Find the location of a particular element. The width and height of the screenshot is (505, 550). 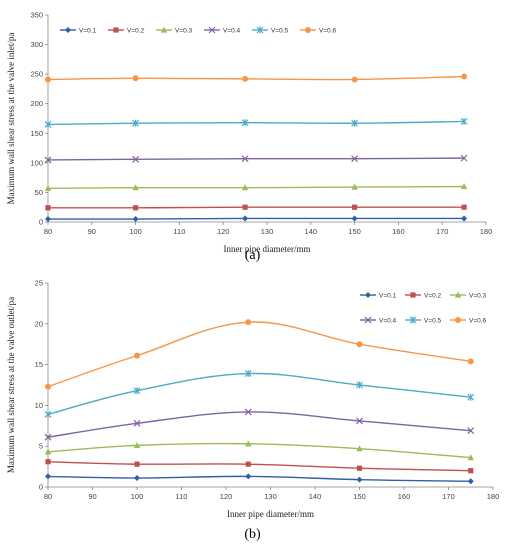

chart-a-y-tick-label-100: 100 is located at coordinates (36, 162).